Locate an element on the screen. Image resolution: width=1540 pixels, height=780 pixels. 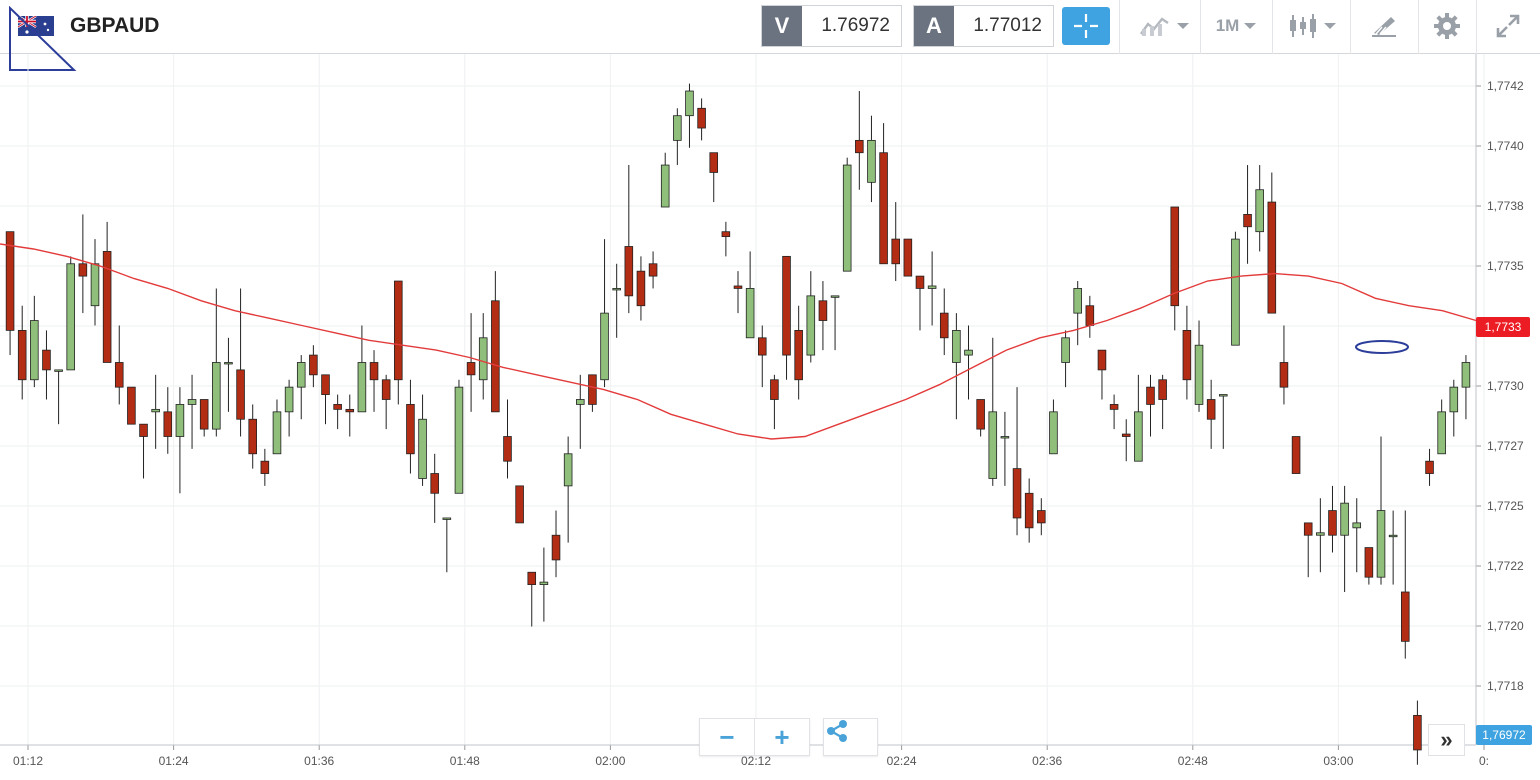
x-tick-label: 03:00 is located at coordinates (1338, 761).